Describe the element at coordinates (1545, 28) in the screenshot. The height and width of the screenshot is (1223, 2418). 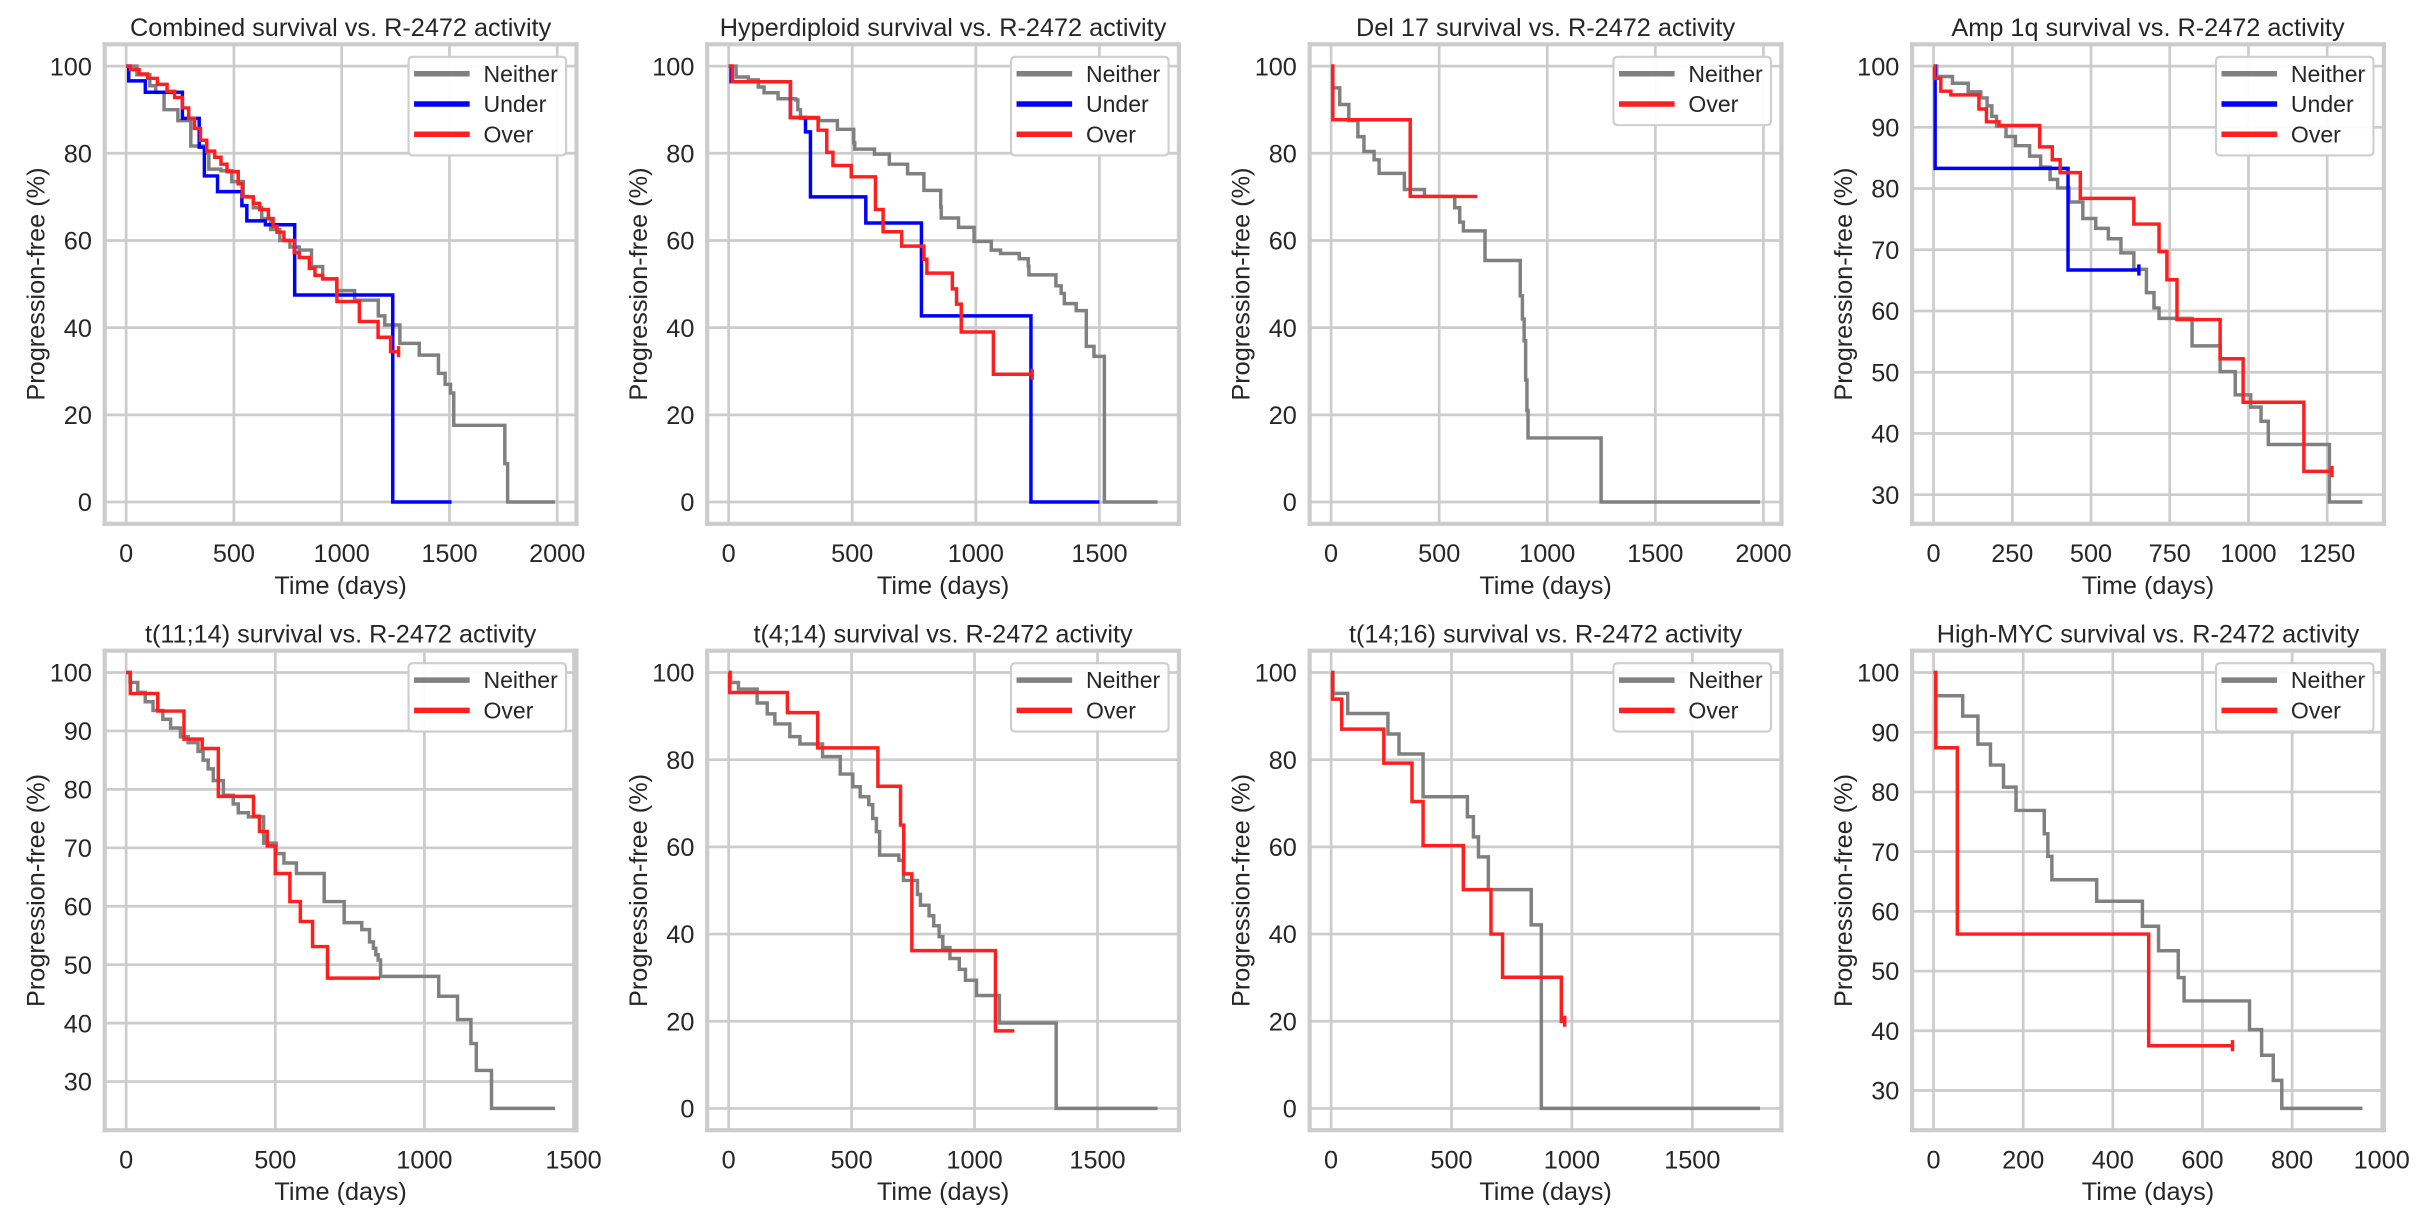
I see `svg-text:Del 17 survival vs. R-2472 act: Del 17 survival vs. R-2472 activity` at that location.